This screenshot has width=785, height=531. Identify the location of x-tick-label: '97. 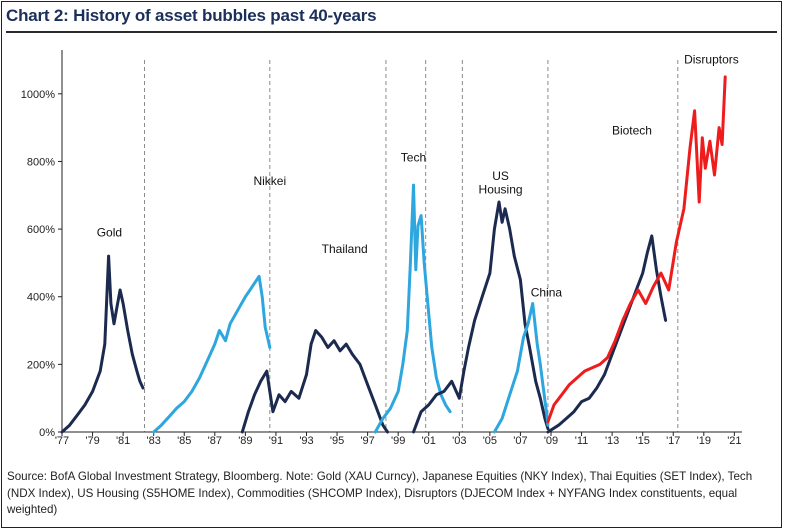
(367, 441).